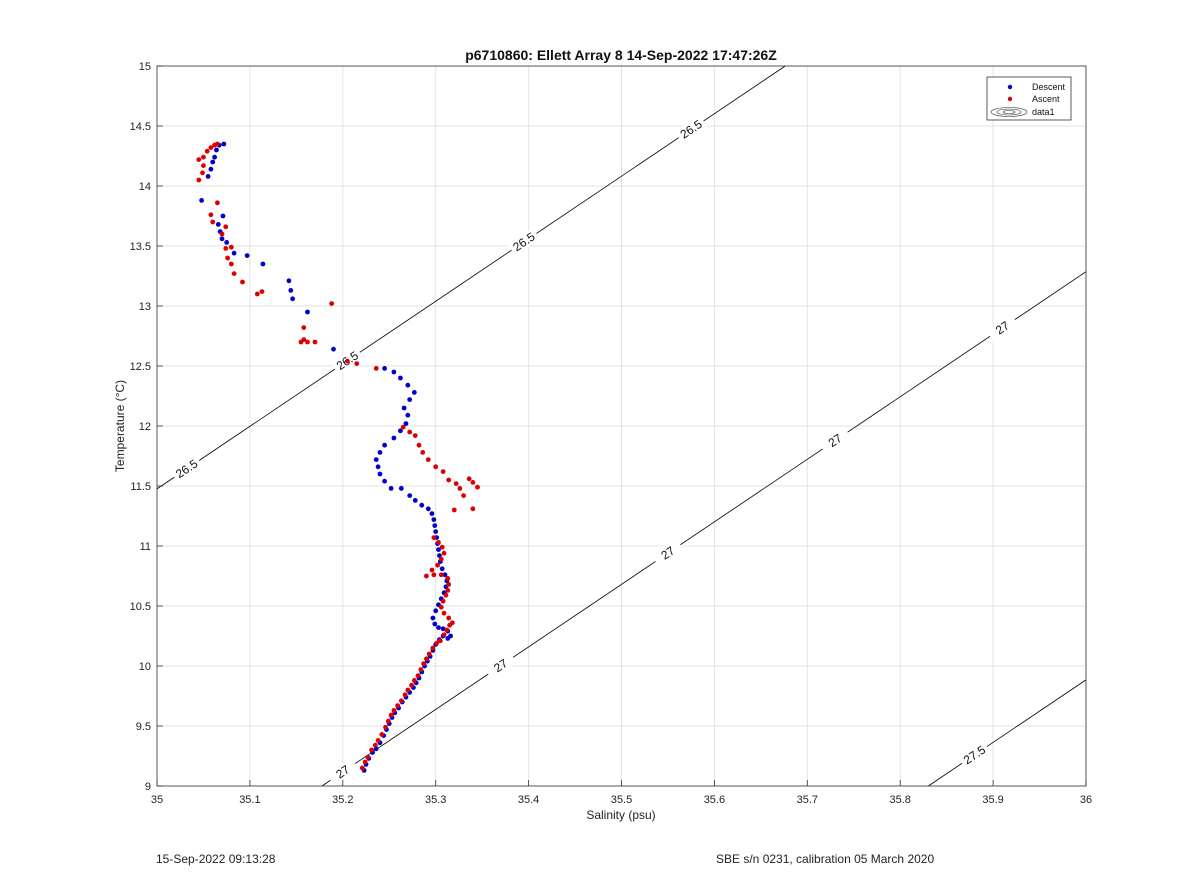 This screenshot has height=885, width=1200. Describe the element at coordinates (899, 800) in the screenshot. I see `x-tick-label: 35.8` at that location.